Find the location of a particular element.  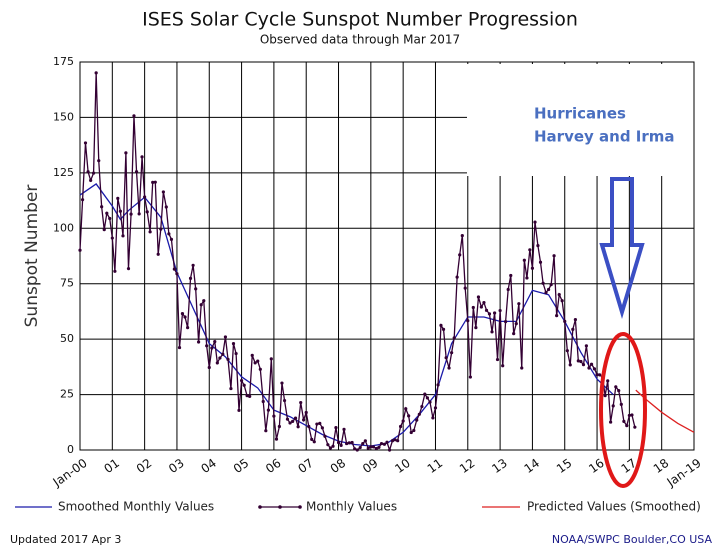

x-tick-label: 07 is located at coordinates (305, 466).